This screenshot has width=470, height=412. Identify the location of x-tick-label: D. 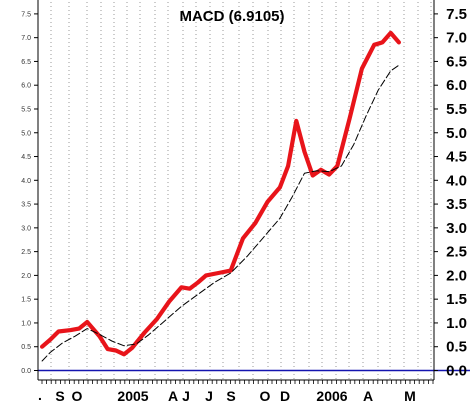
(285, 396).